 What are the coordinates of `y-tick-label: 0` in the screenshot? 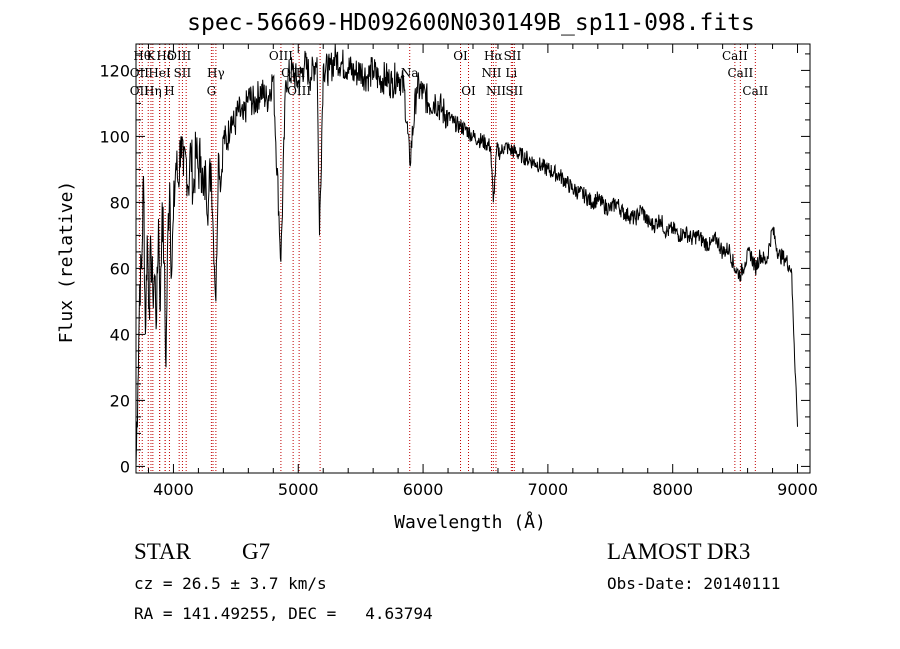 It's located at (125, 466).